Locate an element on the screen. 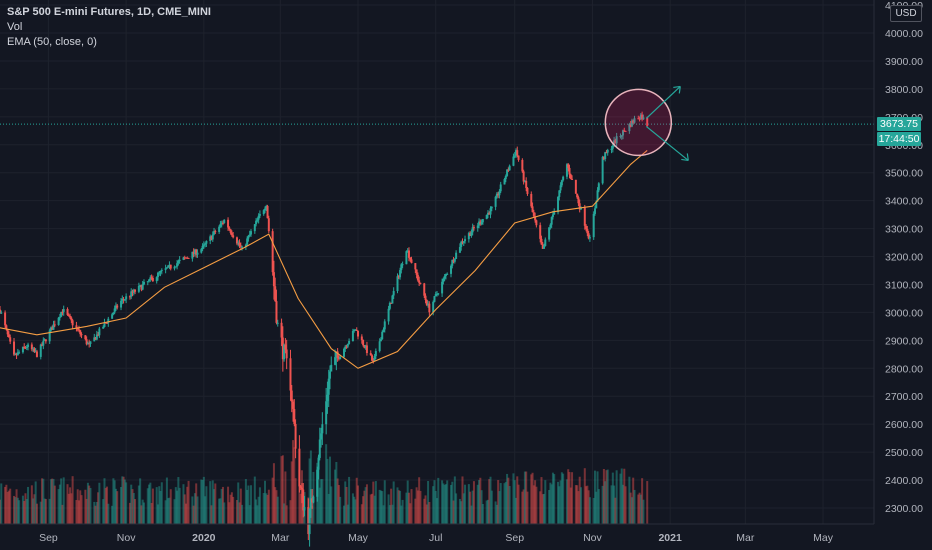 The image size is (932, 550). price-tick-label: 2700.00 is located at coordinates (904, 397).